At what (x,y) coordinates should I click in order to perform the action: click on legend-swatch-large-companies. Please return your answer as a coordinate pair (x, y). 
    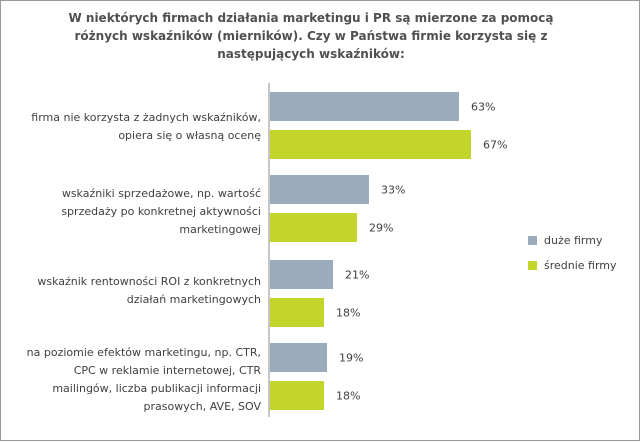
    Looking at the image, I should click on (532, 240).